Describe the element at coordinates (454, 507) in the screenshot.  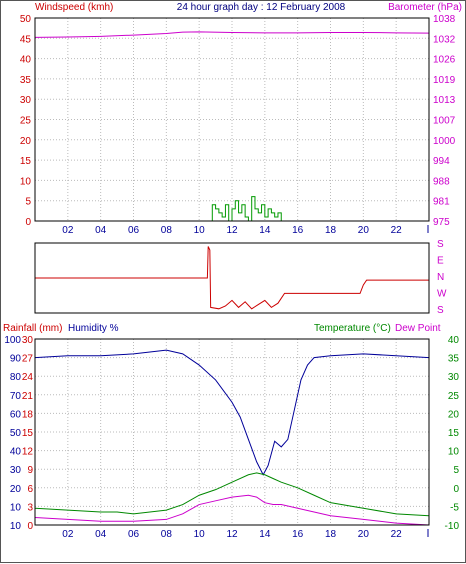
I see `temperature-tick-label: -5` at that location.